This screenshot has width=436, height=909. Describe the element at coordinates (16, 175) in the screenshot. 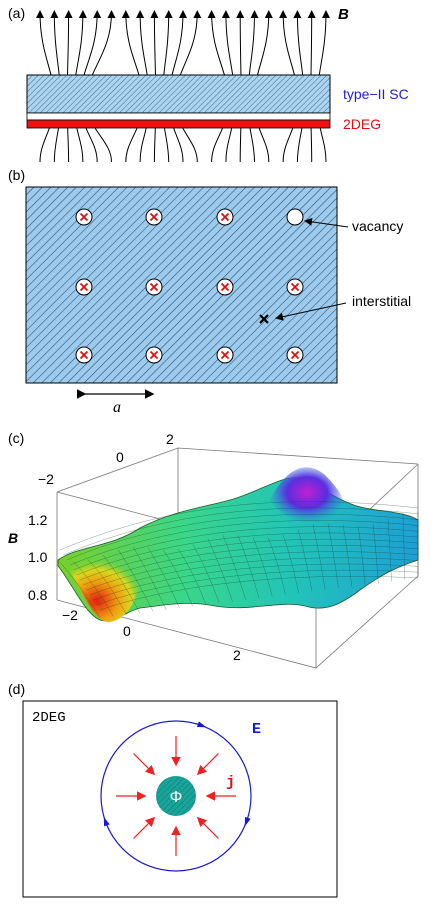

I see `panel-b-label: (b)` at that location.